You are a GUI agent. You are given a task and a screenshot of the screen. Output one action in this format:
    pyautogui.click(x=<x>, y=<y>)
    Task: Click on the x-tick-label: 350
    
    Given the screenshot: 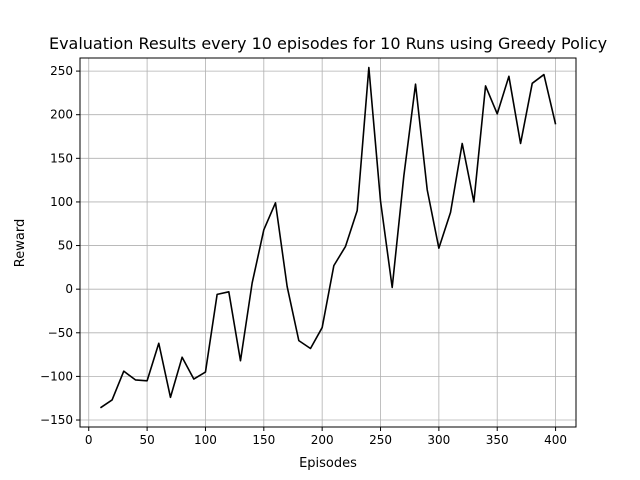 What is the action you would take?
    pyautogui.click(x=497, y=440)
    